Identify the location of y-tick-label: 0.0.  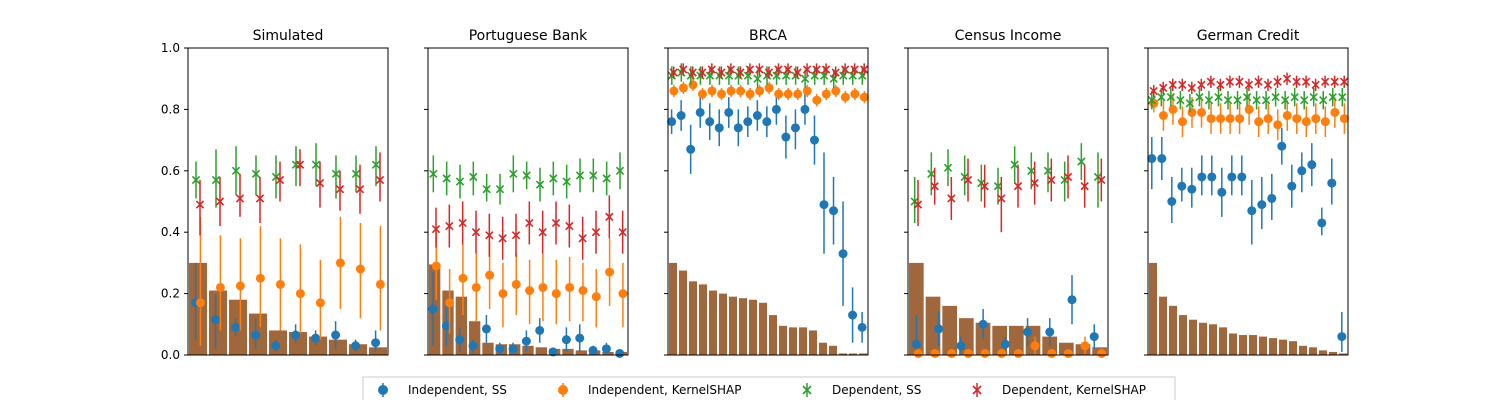
(170, 355).